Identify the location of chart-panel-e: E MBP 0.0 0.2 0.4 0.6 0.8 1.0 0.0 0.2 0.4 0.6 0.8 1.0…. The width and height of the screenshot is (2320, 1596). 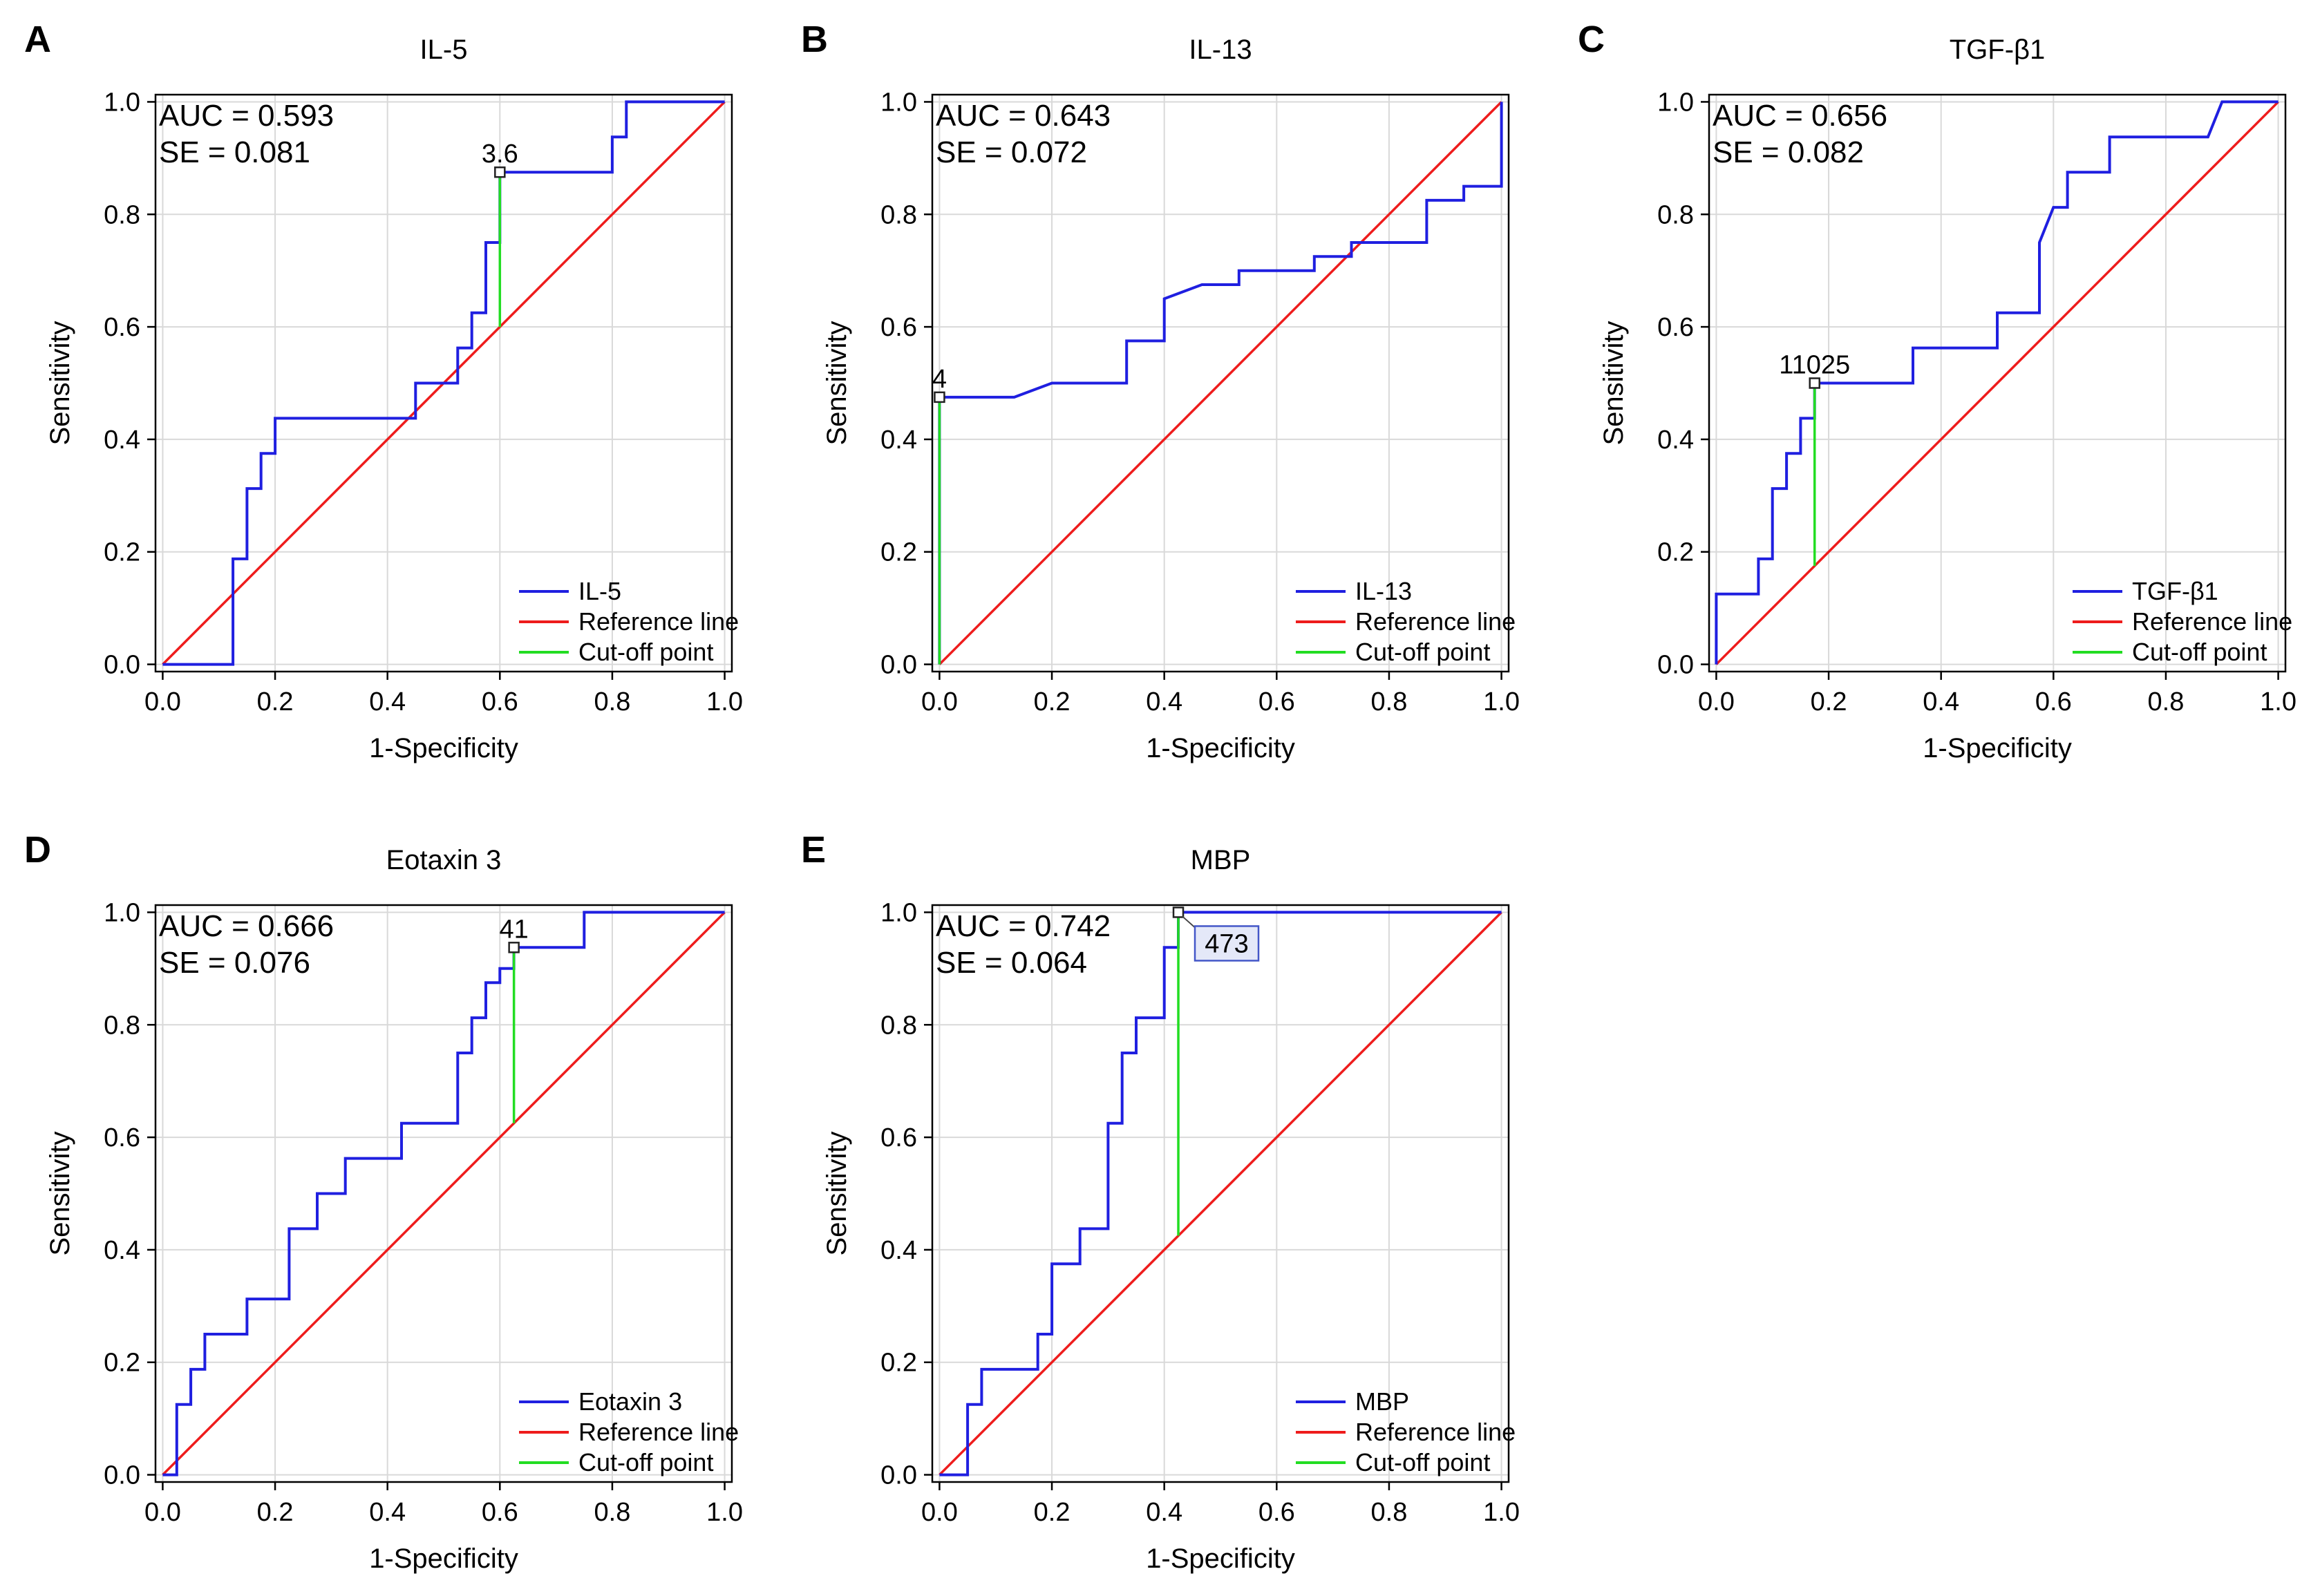
(1160, 1201).